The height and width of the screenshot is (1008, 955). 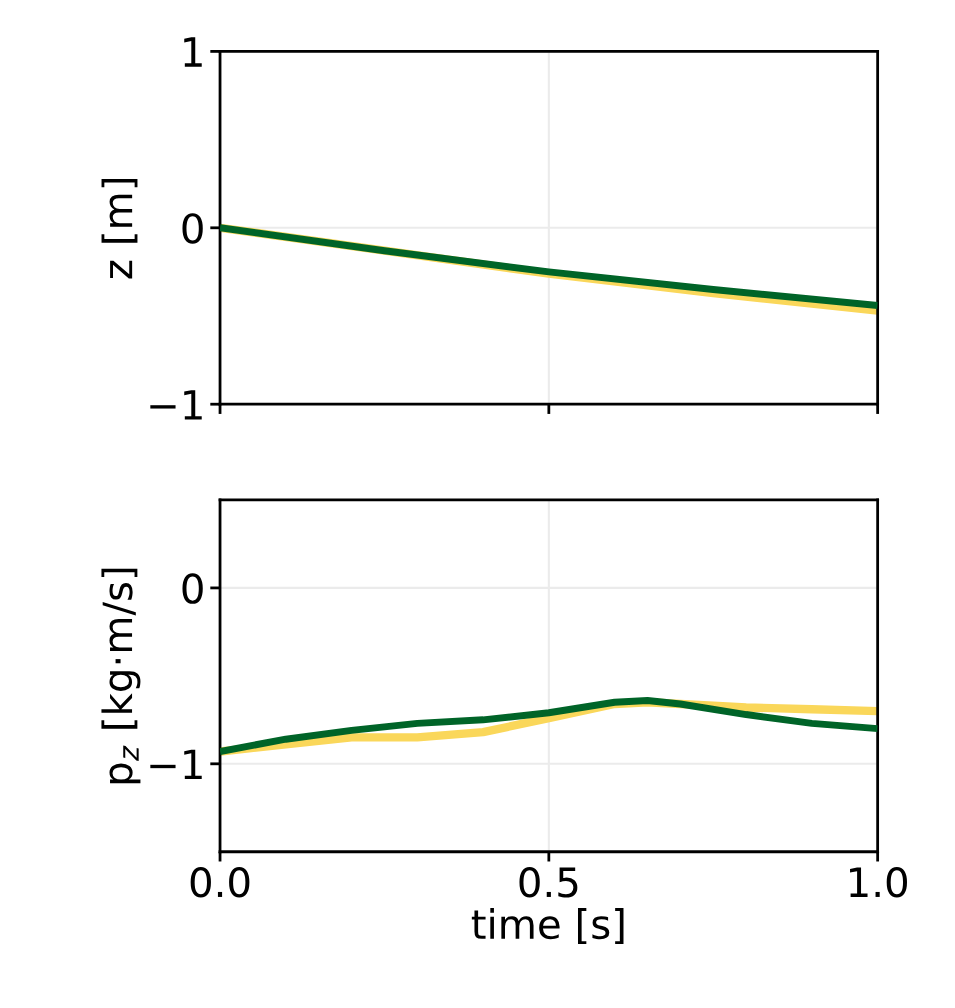 I want to click on x-tick-label: 0.5, so click(x=548, y=882).